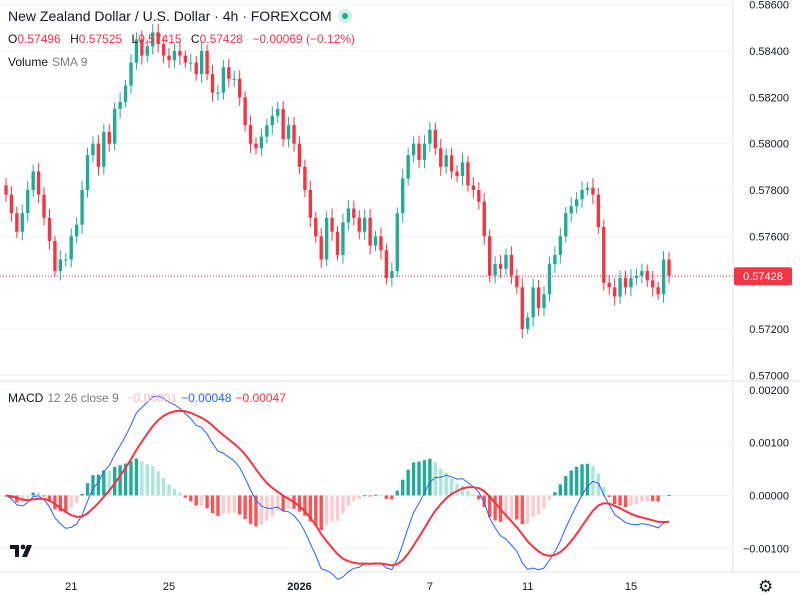 Image resolution: width=800 pixels, height=600 pixels. What do you see at coordinates (74, 39) in the screenshot?
I see `high-key: H` at bounding box center [74, 39].